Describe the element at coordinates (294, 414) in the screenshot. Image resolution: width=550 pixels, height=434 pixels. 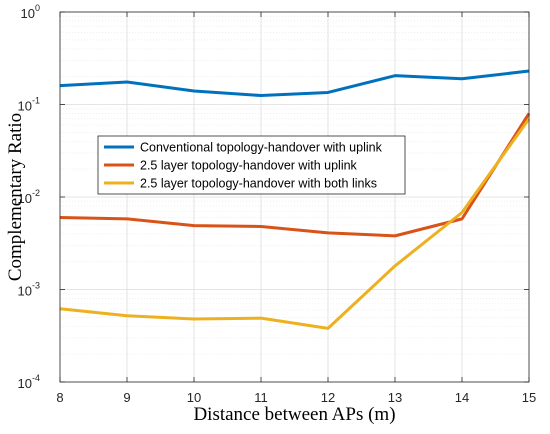
I see `x-axis-label: Distance between APs (m)` at that location.